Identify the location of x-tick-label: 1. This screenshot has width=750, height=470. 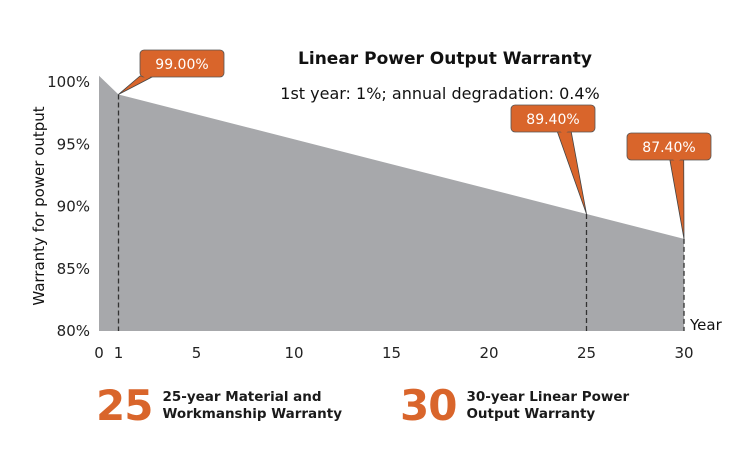
(119, 353).